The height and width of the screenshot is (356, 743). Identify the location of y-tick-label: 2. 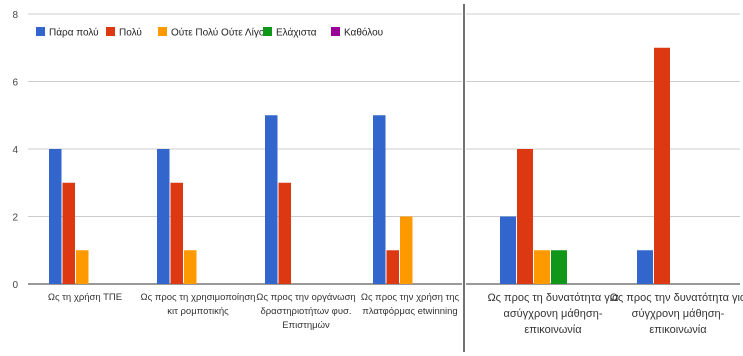
(15, 218).